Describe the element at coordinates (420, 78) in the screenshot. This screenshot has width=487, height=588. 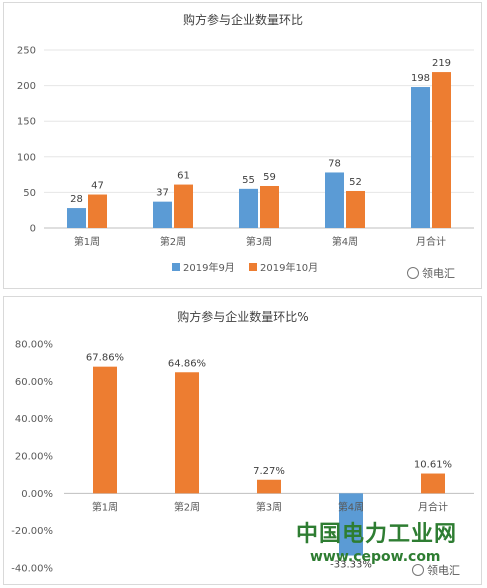
I see `data-label: 198` at that location.